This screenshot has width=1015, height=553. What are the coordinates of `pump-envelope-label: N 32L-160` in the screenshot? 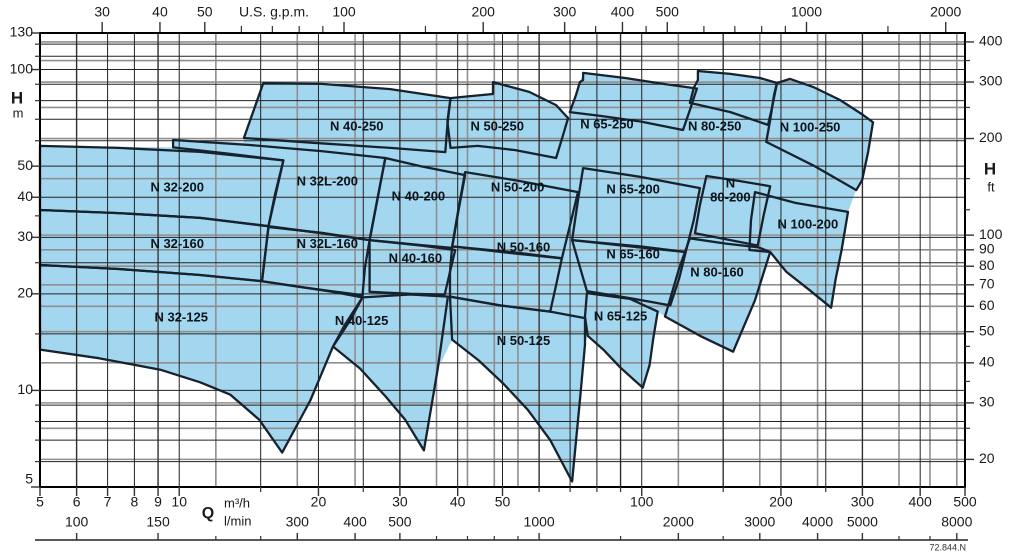 It's located at (327, 243).